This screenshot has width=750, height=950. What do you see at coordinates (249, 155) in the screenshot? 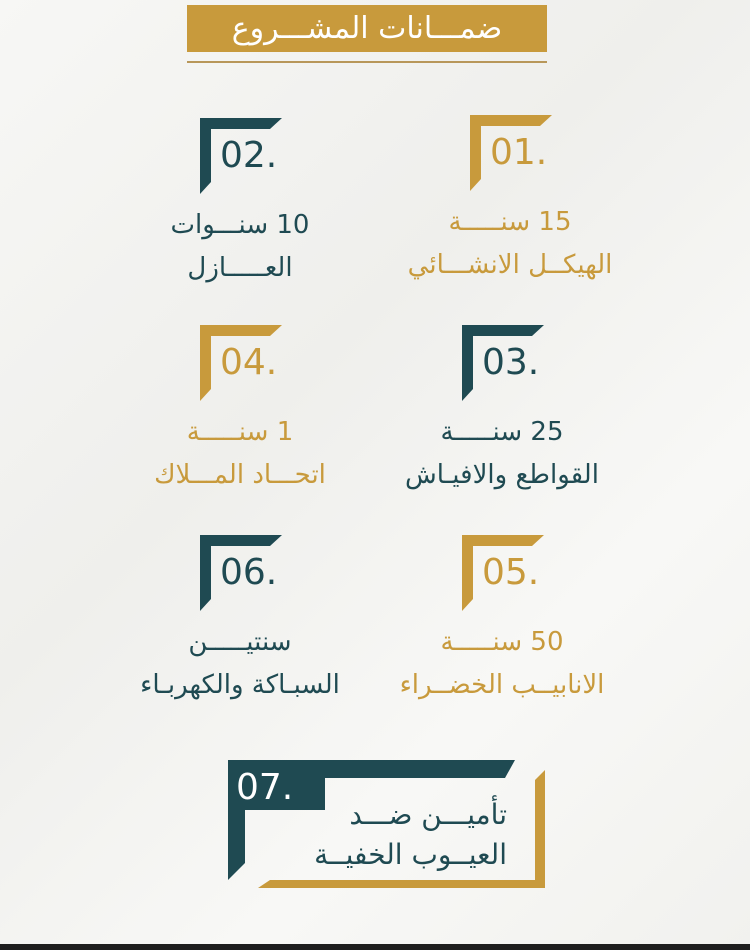
I see `card-number: 02.` at bounding box center [249, 155].